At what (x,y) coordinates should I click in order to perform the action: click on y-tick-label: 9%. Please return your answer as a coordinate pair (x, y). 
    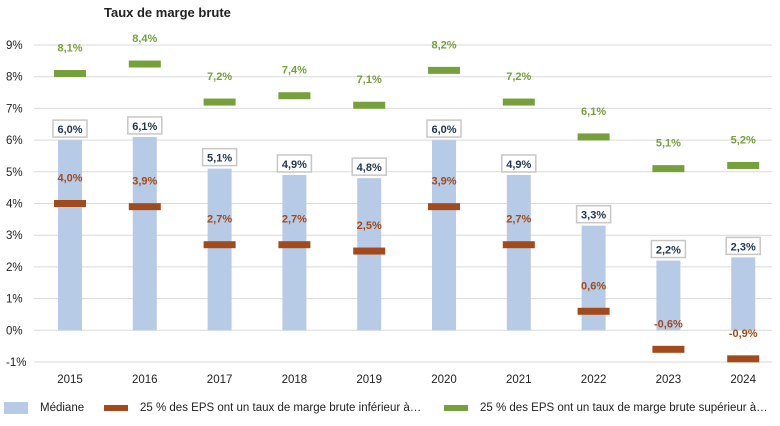
    Looking at the image, I should click on (14, 46).